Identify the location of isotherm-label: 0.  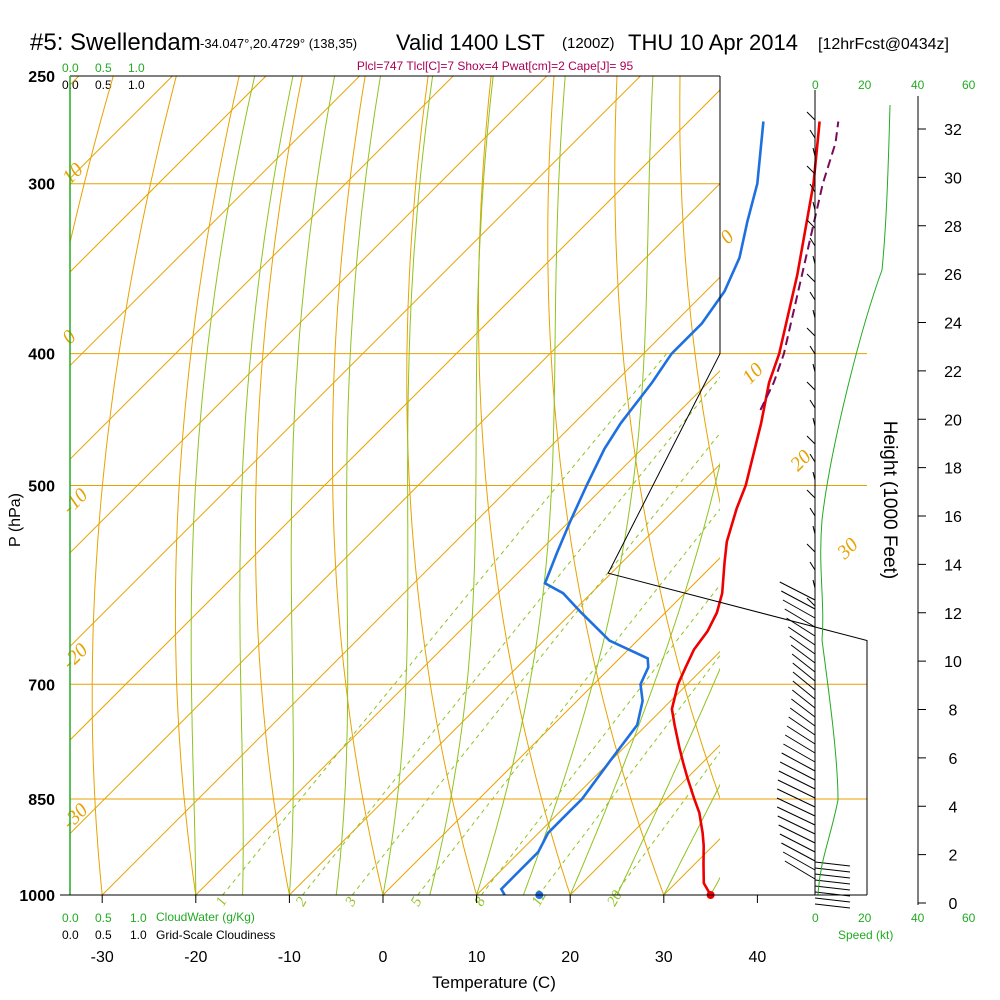
(727, 237).